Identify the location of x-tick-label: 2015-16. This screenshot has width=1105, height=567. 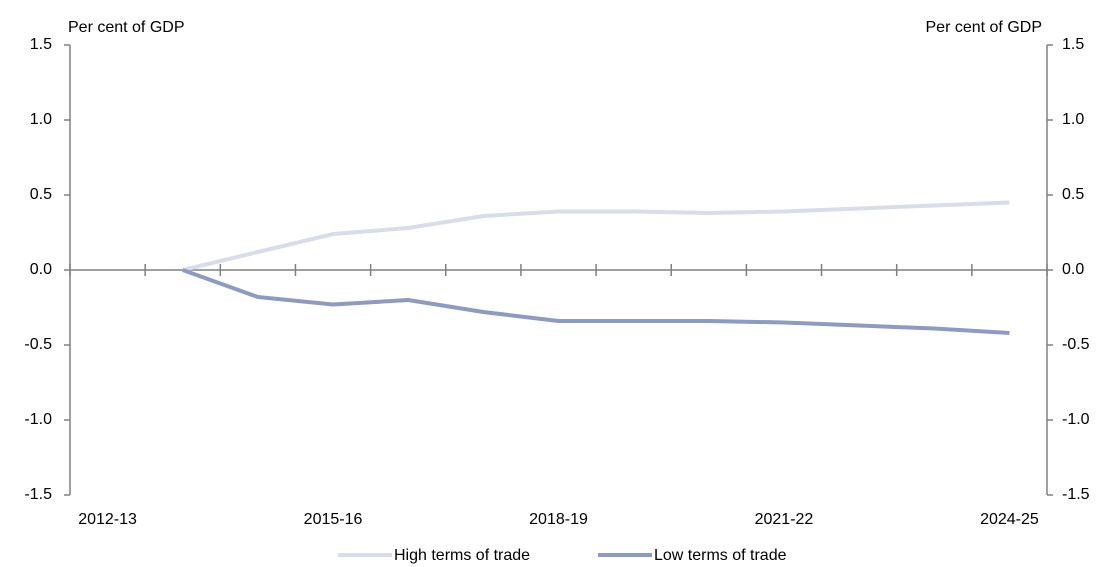
(333, 519).